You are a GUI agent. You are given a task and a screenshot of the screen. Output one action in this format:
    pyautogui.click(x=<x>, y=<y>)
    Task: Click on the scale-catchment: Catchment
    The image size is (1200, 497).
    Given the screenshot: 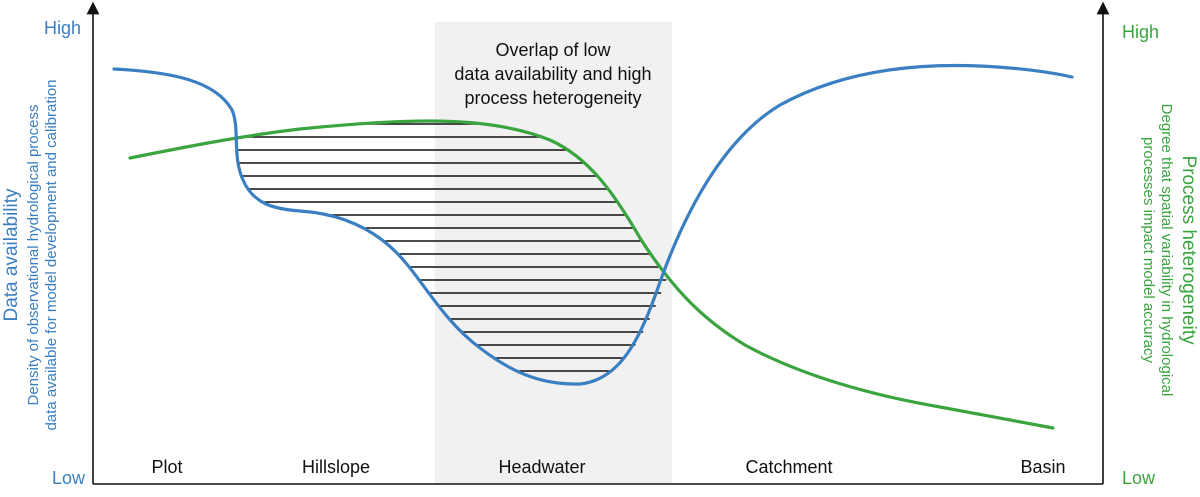 What is the action you would take?
    pyautogui.click(x=788, y=467)
    